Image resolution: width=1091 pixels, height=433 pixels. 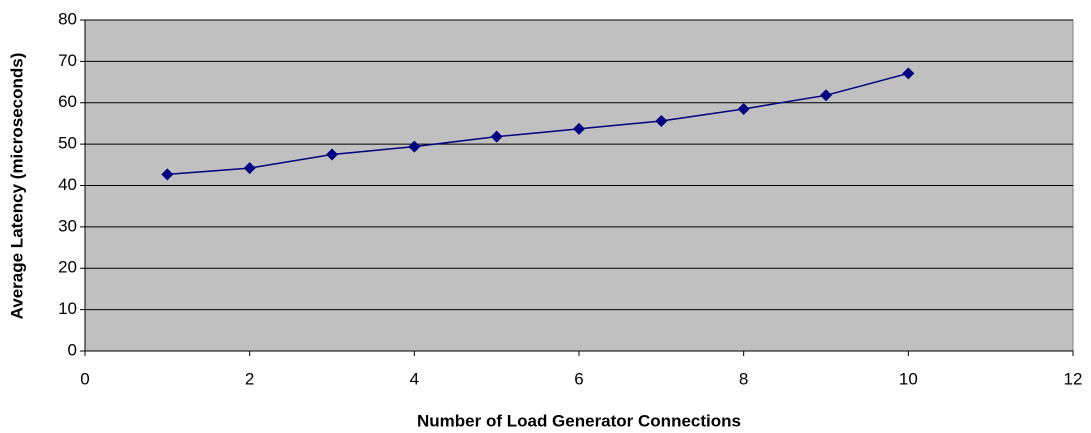 I want to click on y-tick-label: 40, so click(x=67, y=184).